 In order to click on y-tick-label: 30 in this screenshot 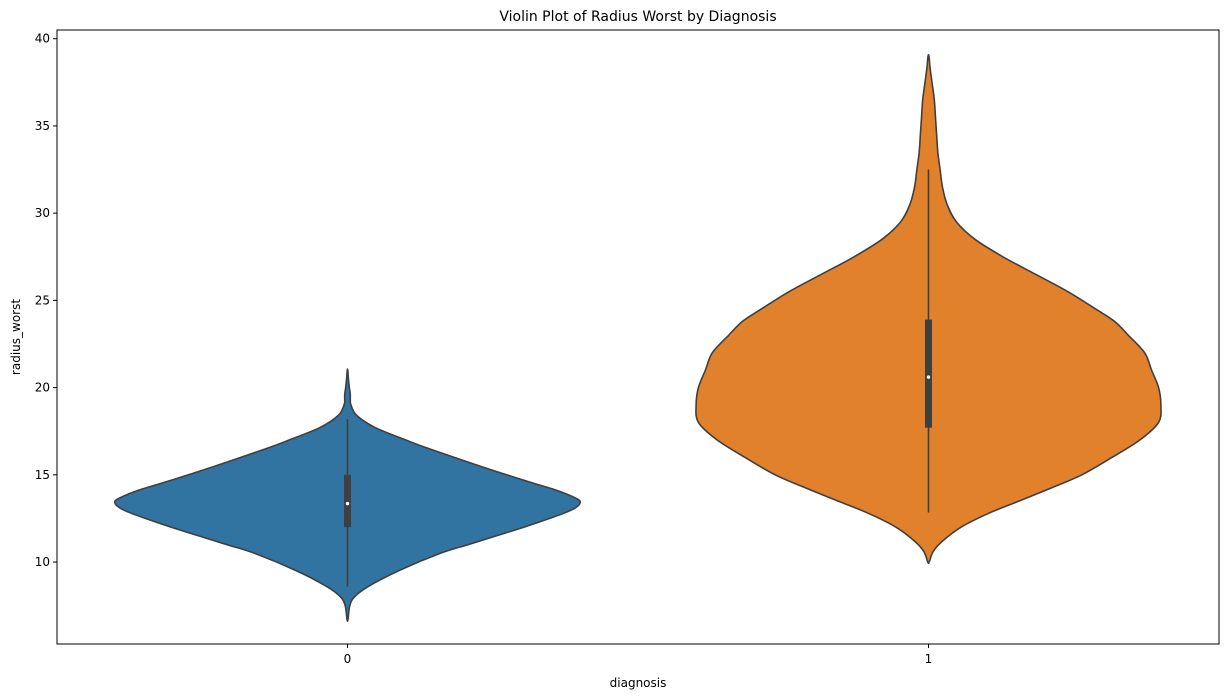, I will do `click(42, 213)`.